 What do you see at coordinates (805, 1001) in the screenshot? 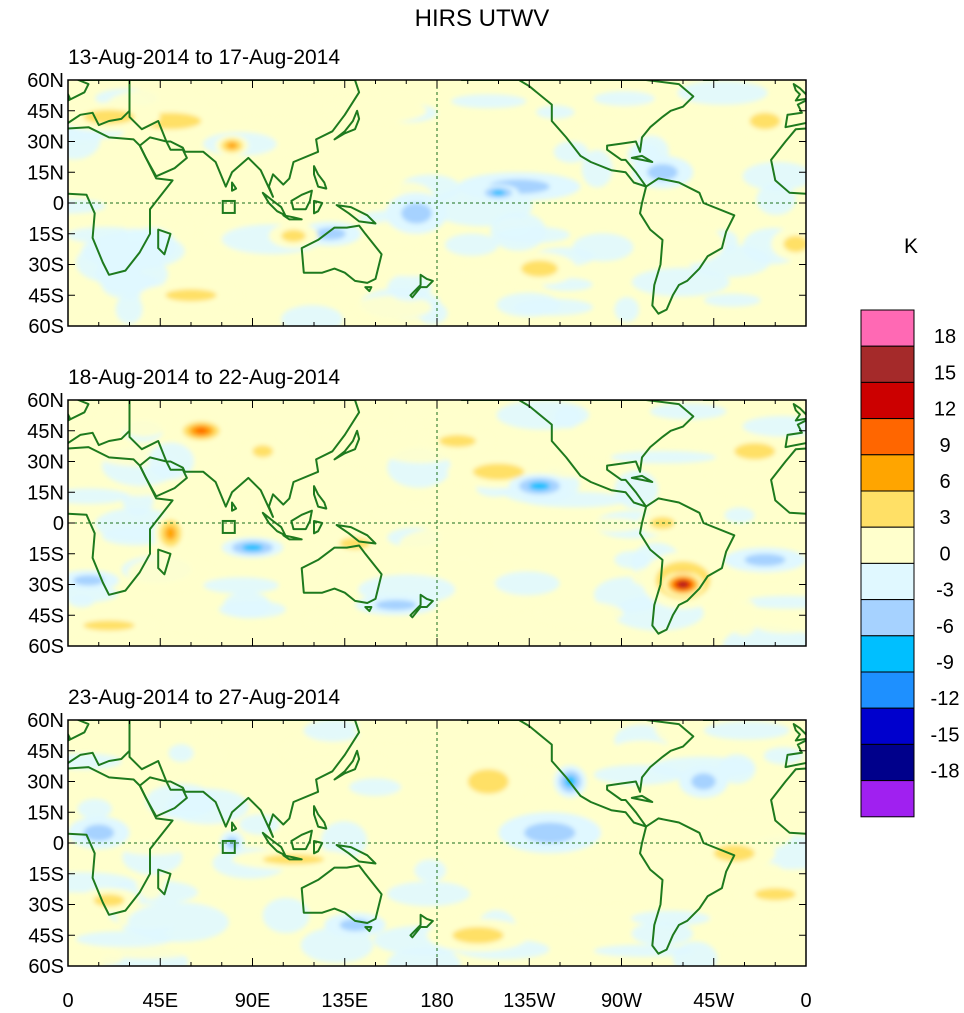
I see `x-tick-label: 0` at bounding box center [805, 1001].